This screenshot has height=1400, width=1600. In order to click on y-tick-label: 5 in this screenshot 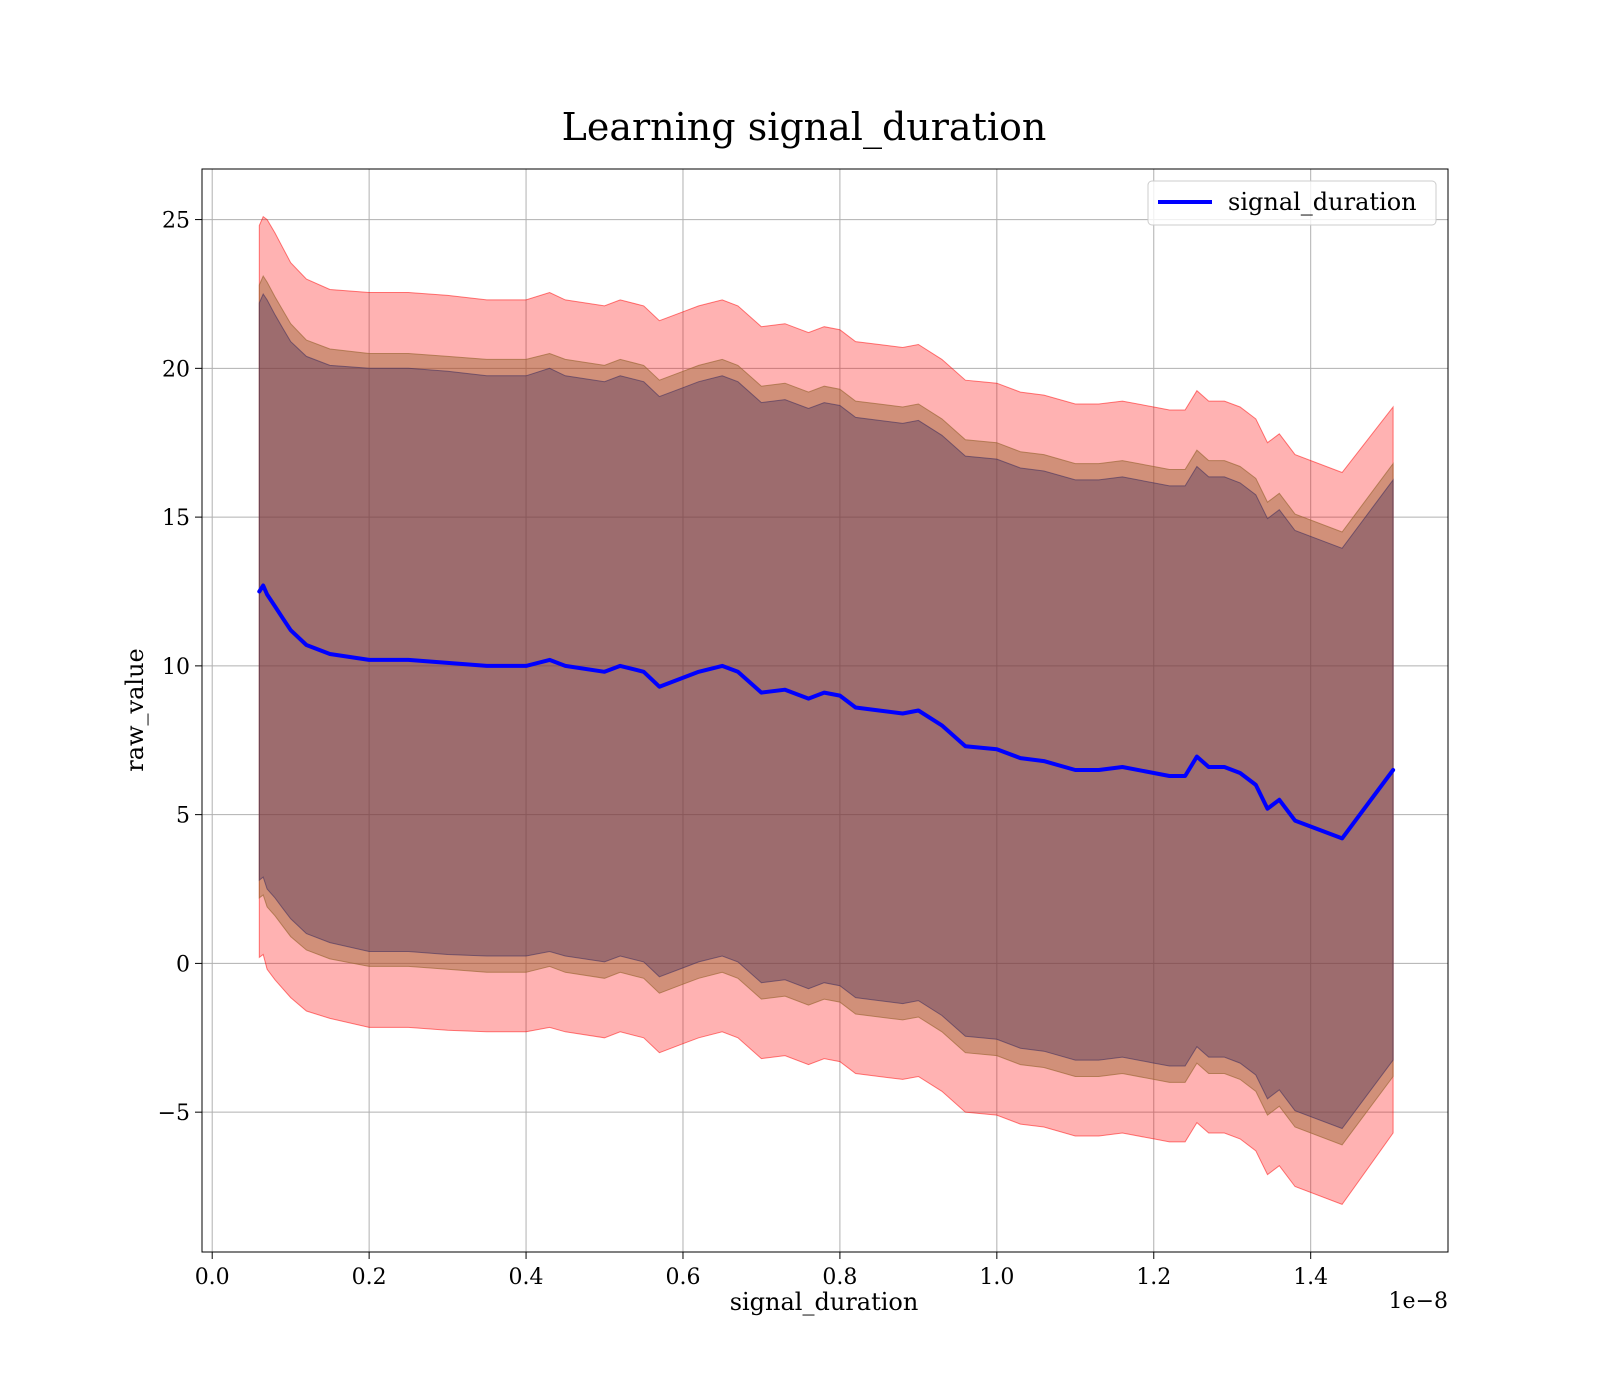, I will do `click(183, 816)`.